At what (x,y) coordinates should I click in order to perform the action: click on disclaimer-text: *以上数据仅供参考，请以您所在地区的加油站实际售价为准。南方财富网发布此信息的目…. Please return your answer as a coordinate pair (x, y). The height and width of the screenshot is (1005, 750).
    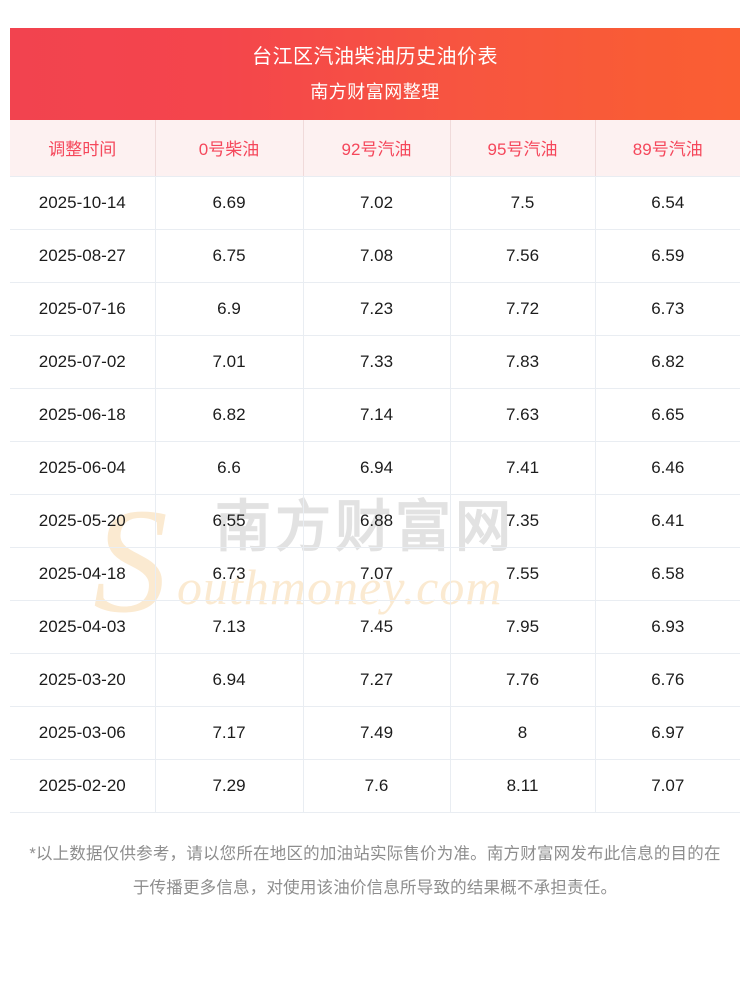
    Looking at the image, I should click on (375, 870).